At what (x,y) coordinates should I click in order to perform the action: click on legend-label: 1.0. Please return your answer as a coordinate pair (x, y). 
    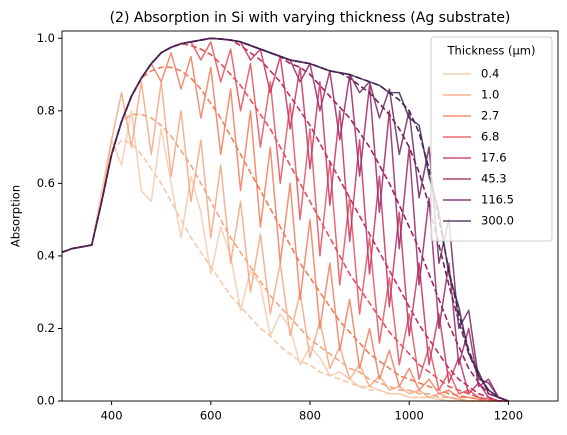
    Looking at the image, I should click on (490, 95).